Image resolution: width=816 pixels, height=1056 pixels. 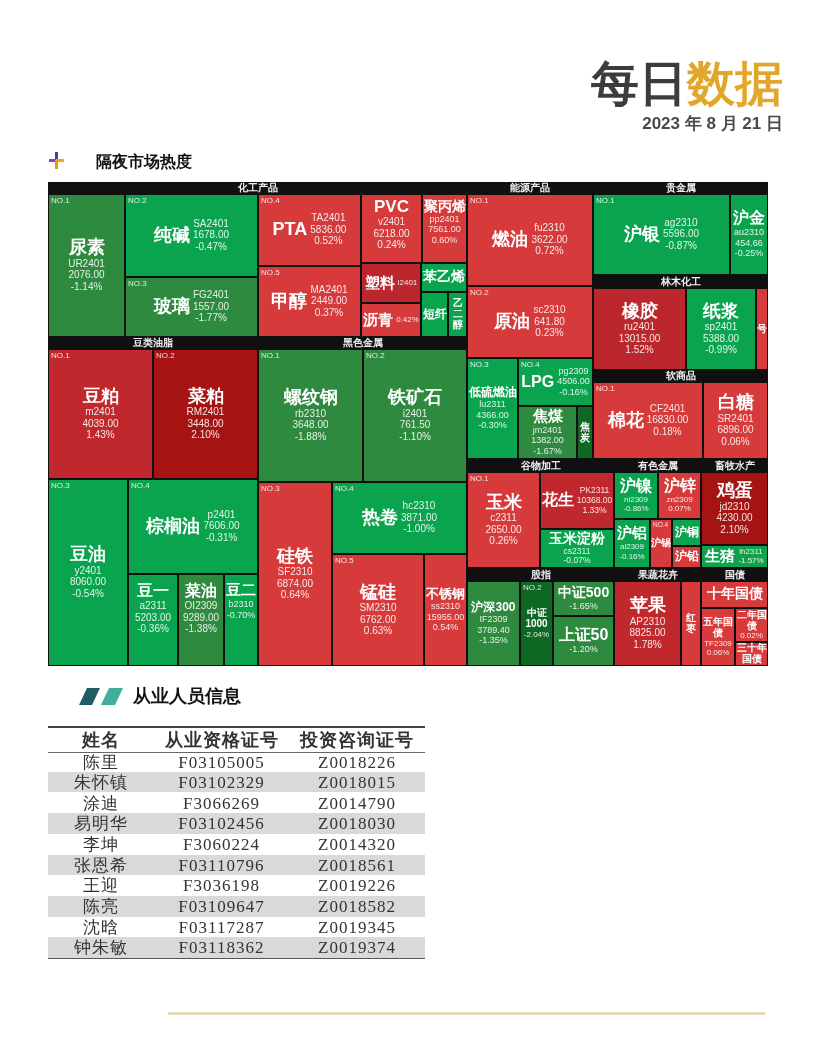 I want to click on text: FG2401, so click(x=211, y=295).